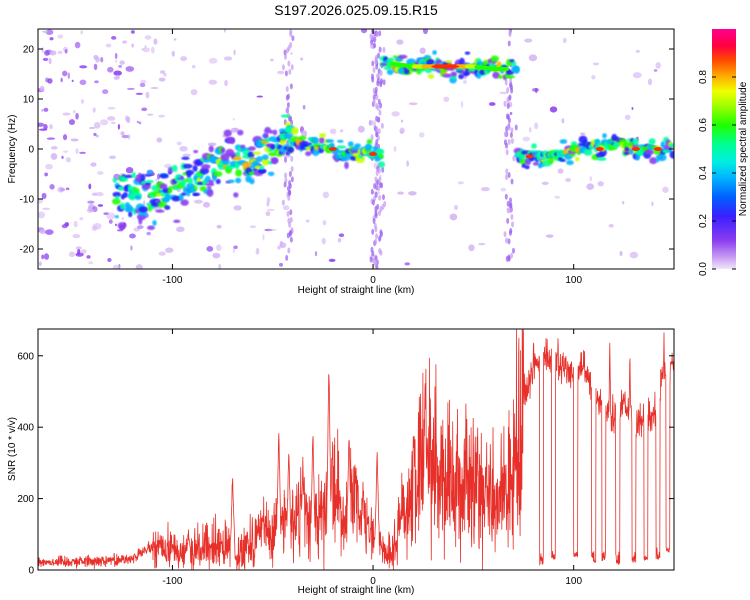 Image resolution: width=750 pixels, height=600 pixels. What do you see at coordinates (373, 581) in the screenshot?
I see `x-tick-label: 0` at bounding box center [373, 581].